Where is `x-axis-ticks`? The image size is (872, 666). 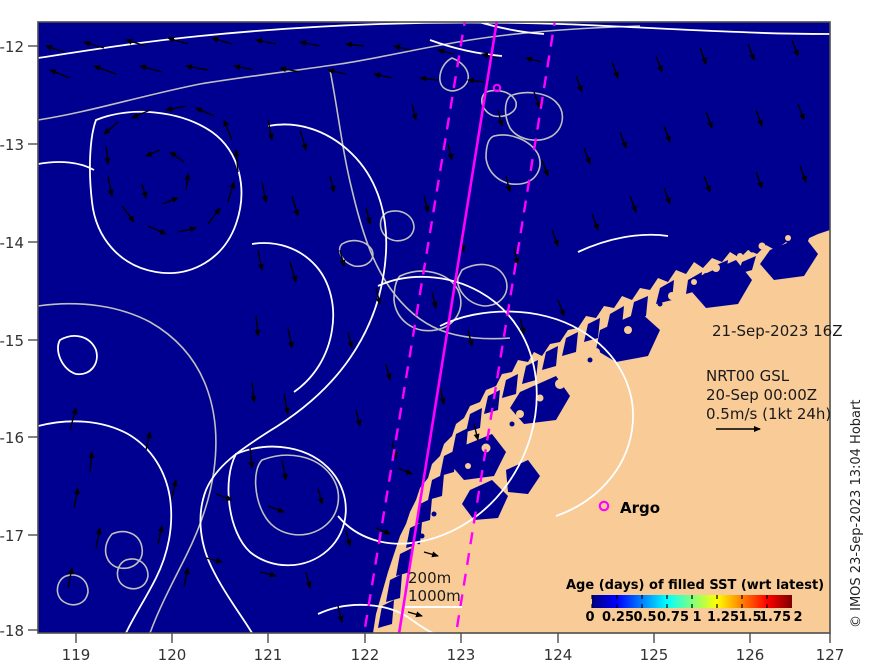
x-axis-ticks is located at coordinates (453, 638).